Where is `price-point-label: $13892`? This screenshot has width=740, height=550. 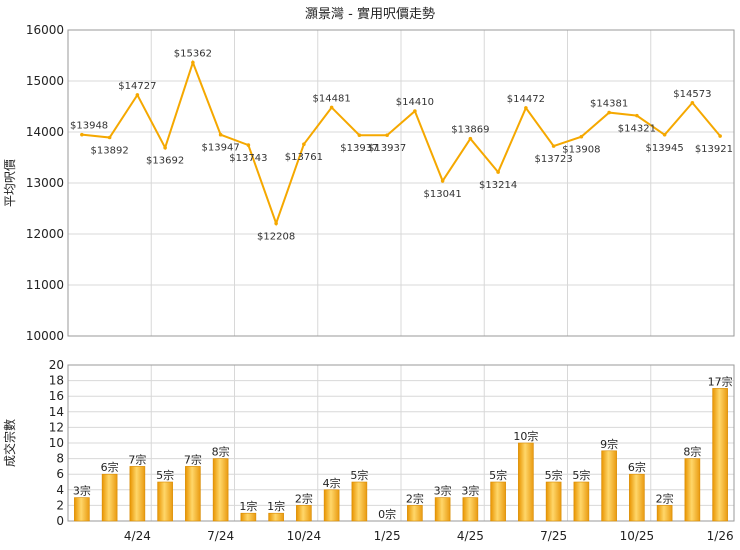 price-point-label: $13892 is located at coordinates (110, 151).